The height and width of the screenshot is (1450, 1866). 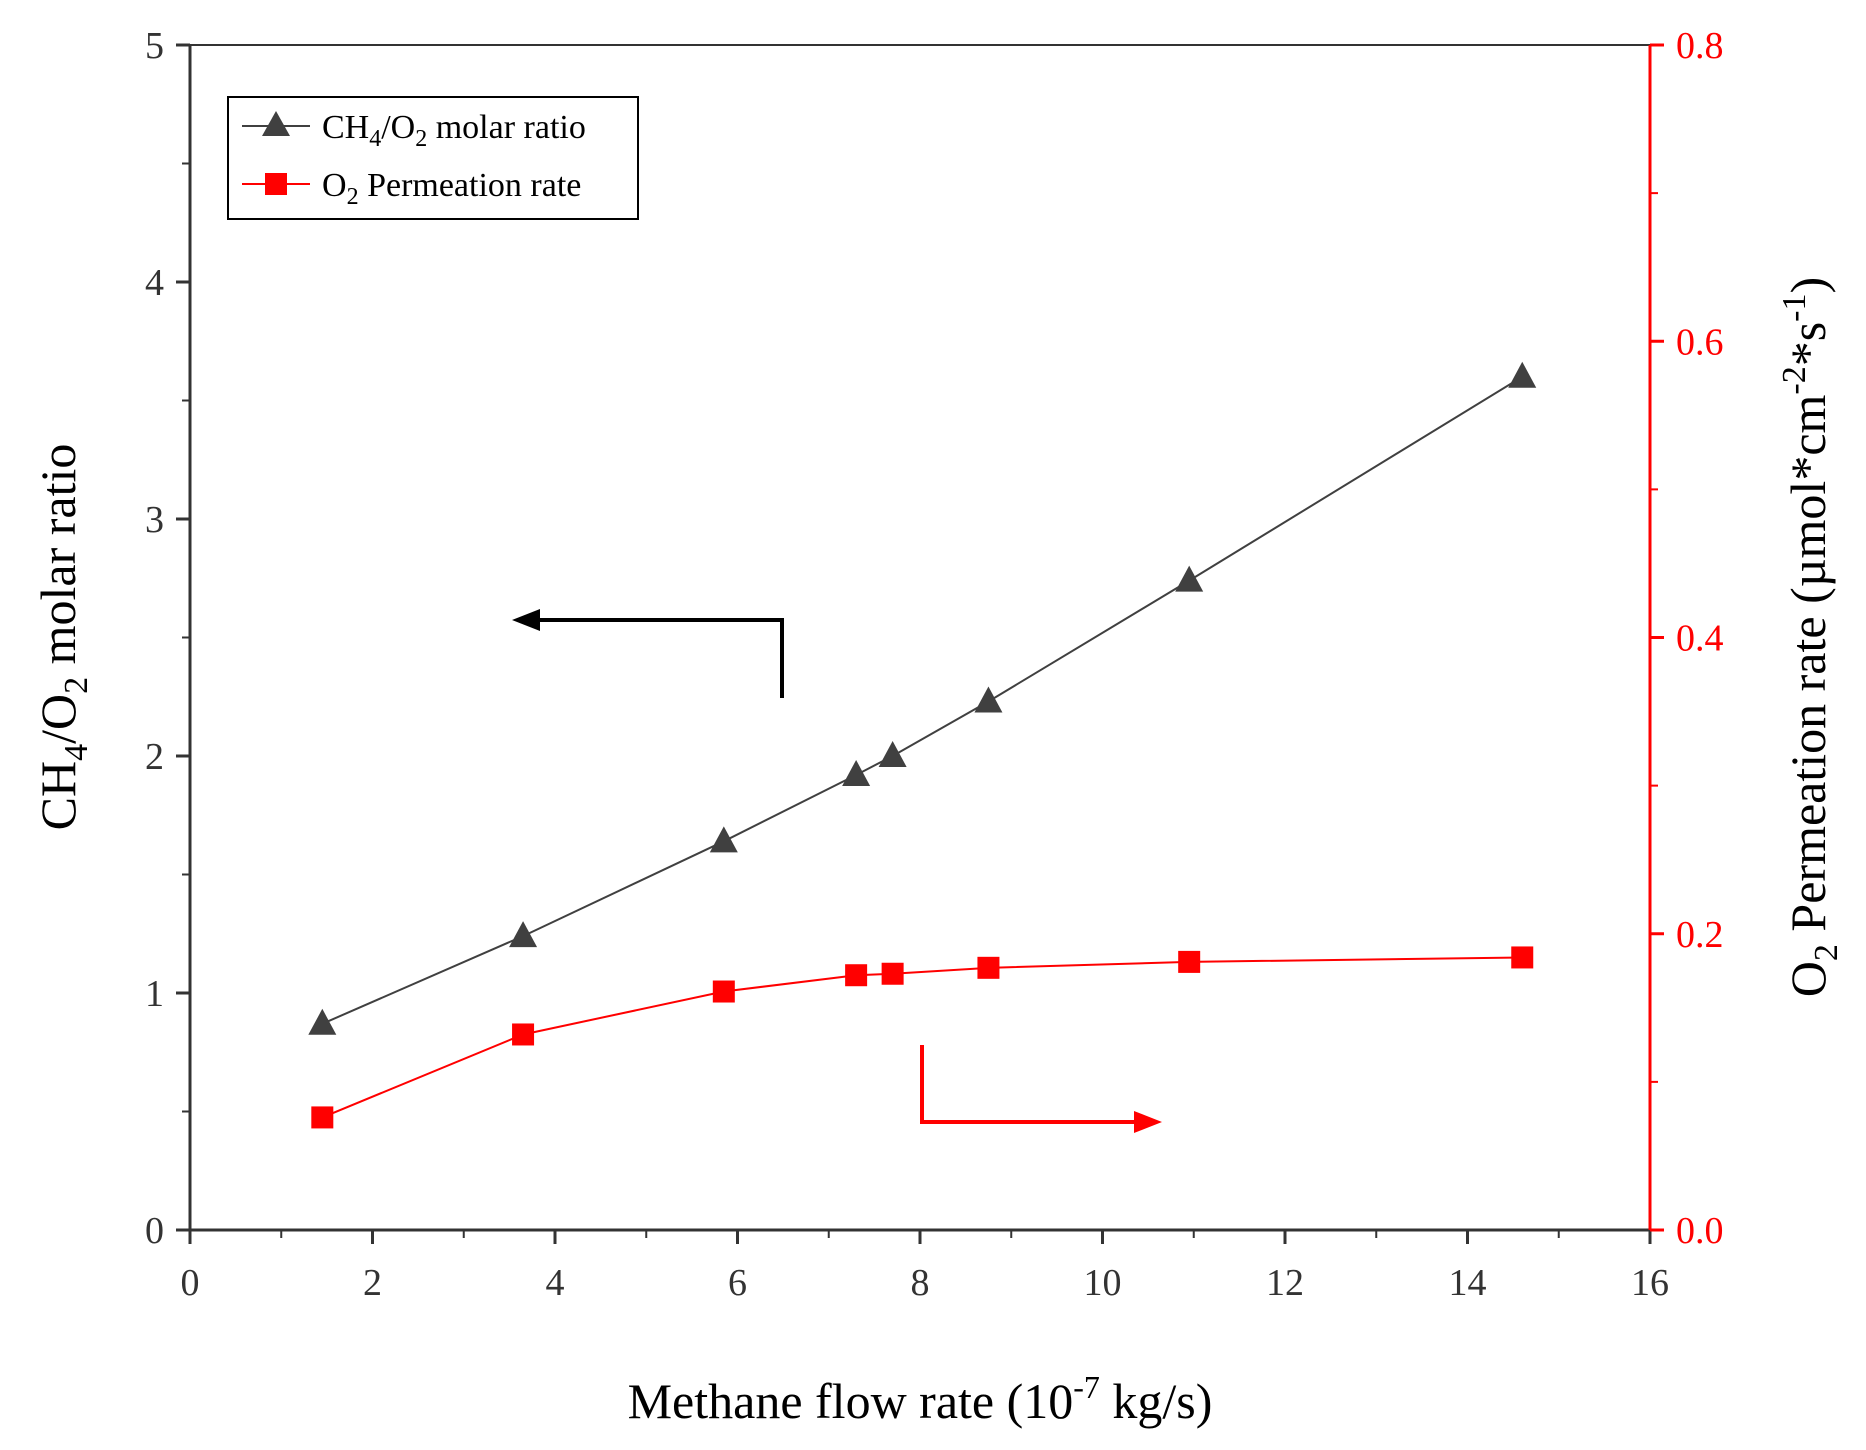 I want to click on legend-item-ratio: CH4/O2 molar ratio, so click(x=414, y=130).